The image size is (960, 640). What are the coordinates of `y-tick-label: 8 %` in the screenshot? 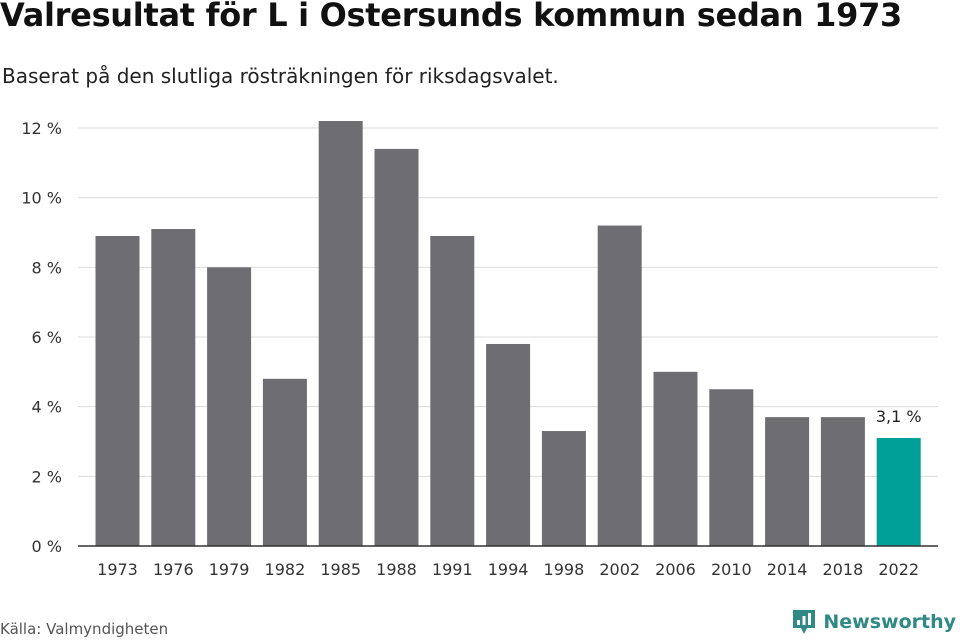 It's located at (47, 267).